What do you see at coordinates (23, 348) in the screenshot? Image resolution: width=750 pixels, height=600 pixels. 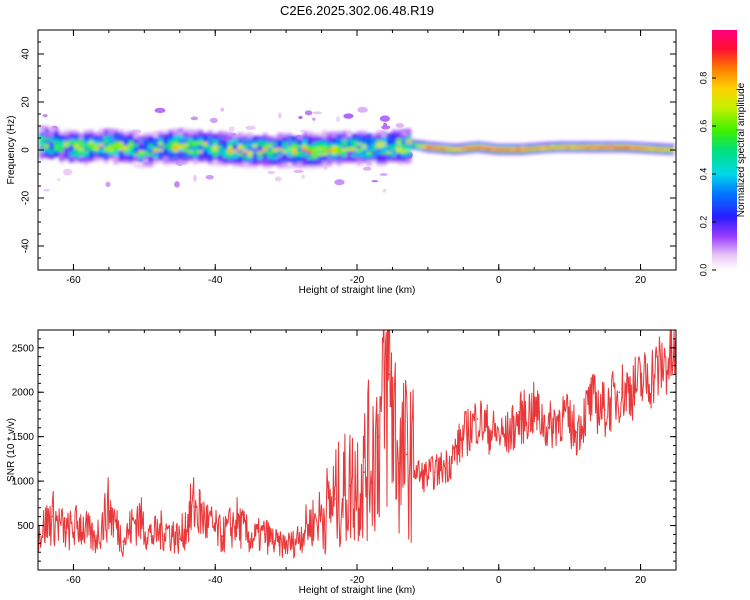 I see `y-tick-label: 2500` at bounding box center [23, 348].